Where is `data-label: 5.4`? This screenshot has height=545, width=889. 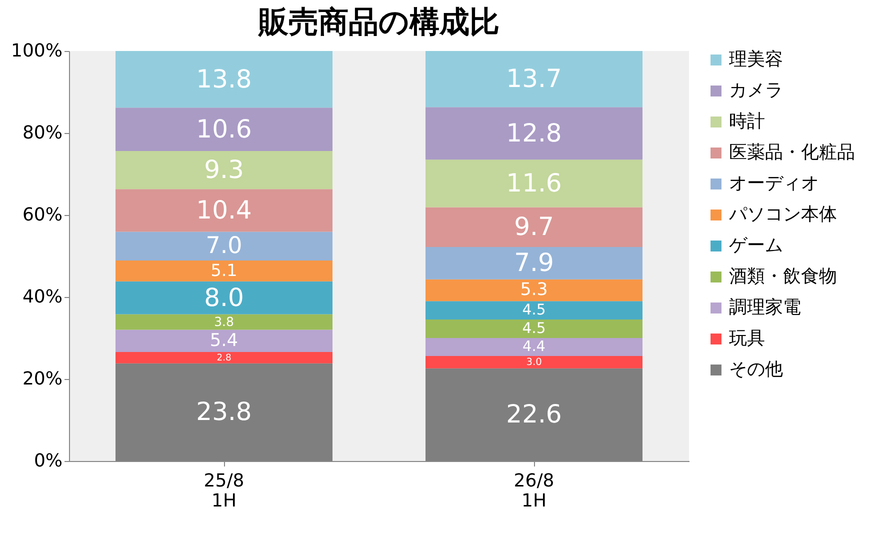
data-label: 5.4 is located at coordinates (224, 340).